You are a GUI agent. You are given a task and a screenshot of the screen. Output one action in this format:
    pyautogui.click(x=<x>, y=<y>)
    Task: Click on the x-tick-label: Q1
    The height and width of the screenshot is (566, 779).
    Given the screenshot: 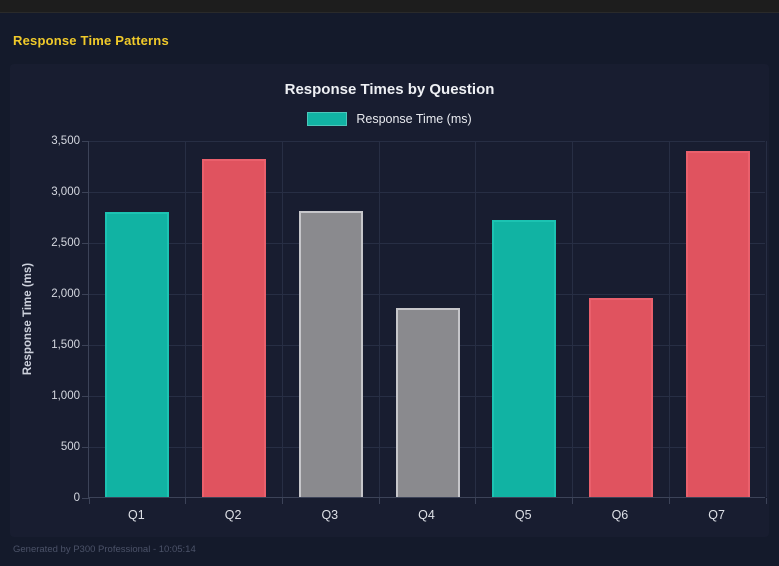 What is the action you would take?
    pyautogui.click(x=136, y=515)
    